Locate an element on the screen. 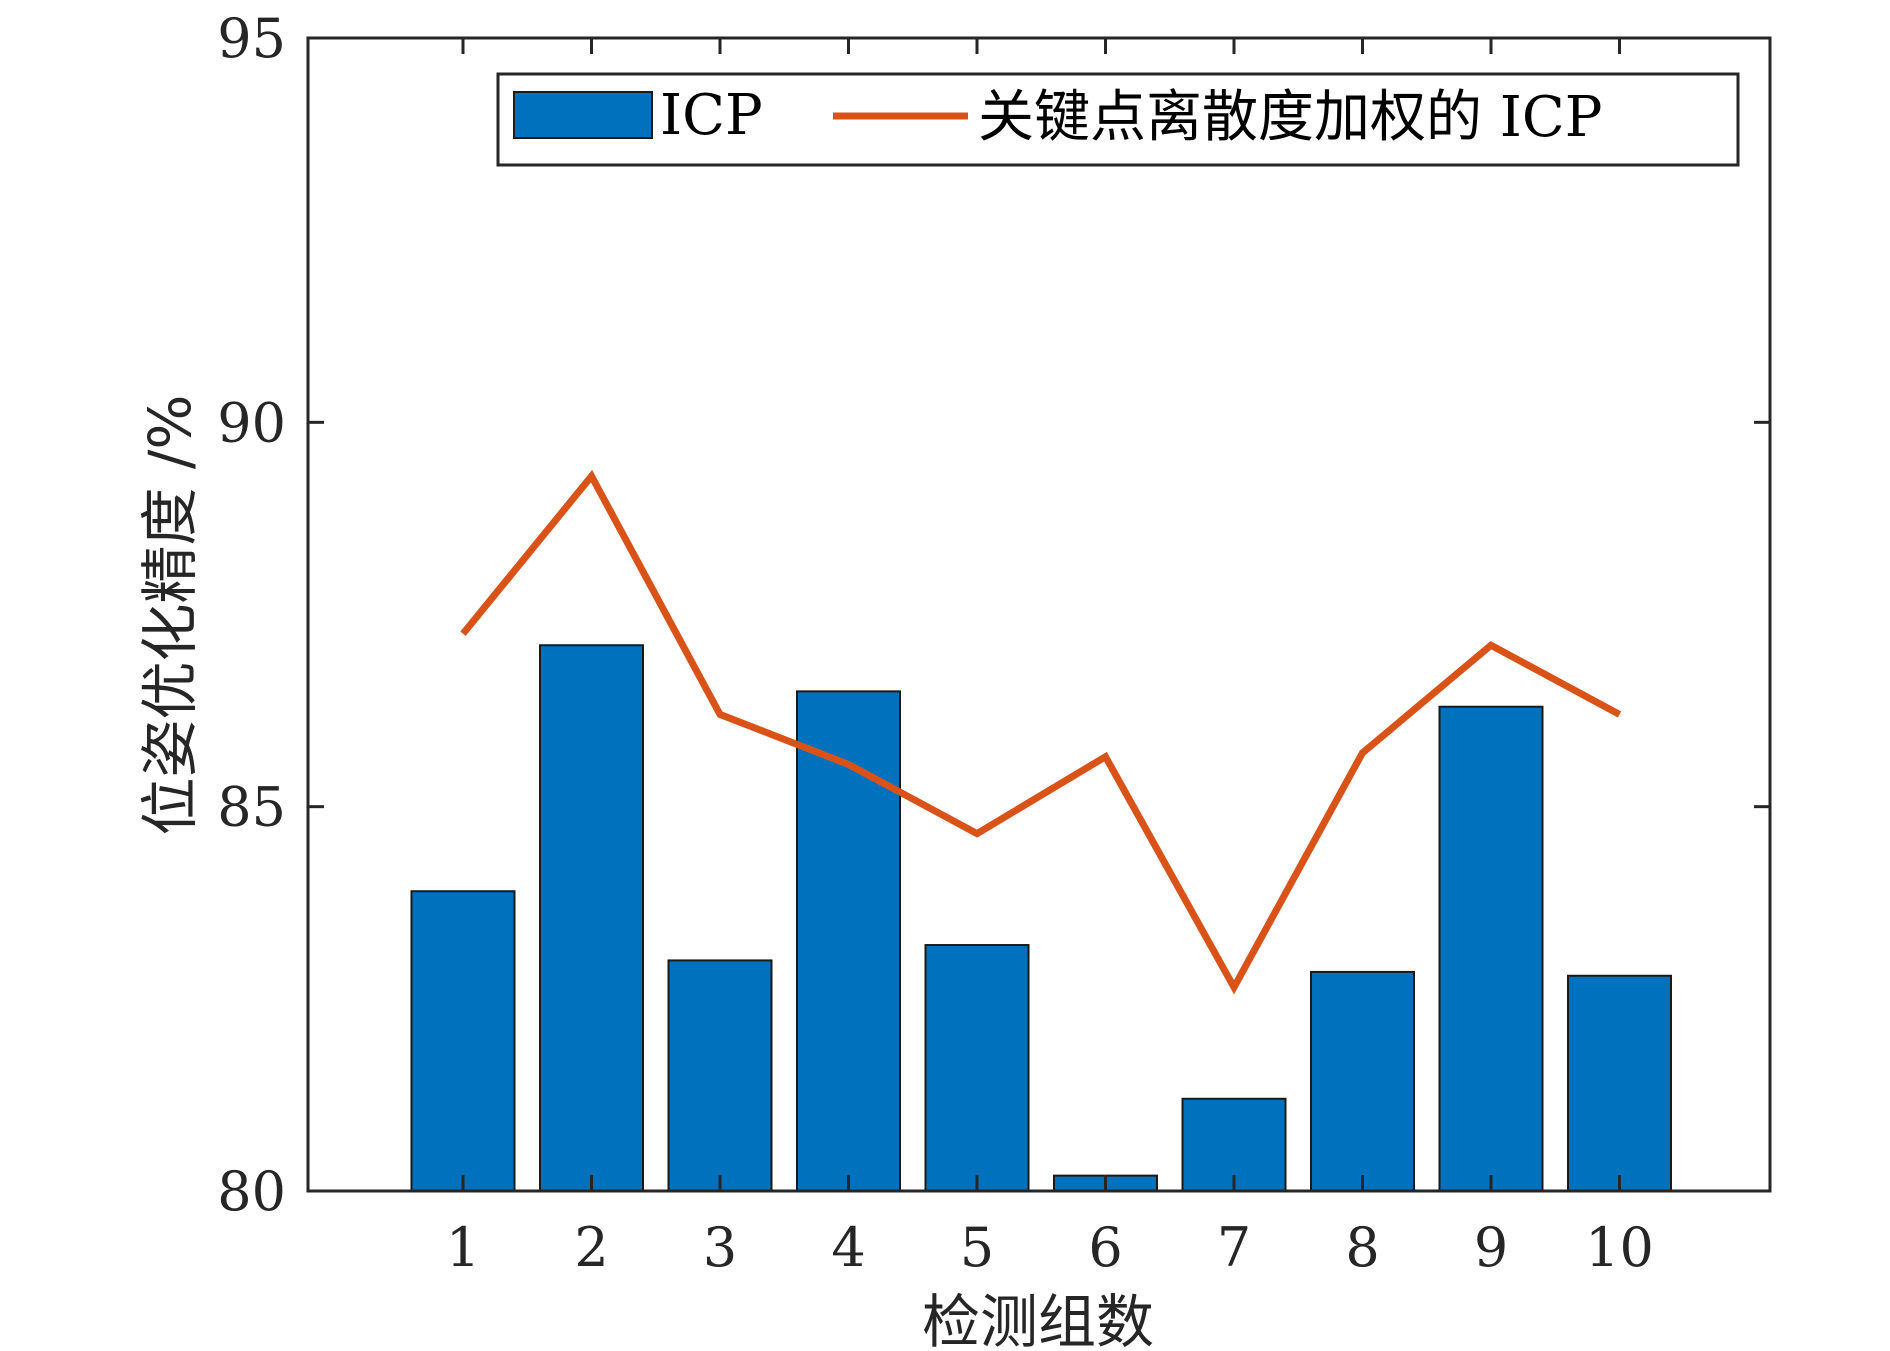  legend-box is located at coordinates (1118, 119).